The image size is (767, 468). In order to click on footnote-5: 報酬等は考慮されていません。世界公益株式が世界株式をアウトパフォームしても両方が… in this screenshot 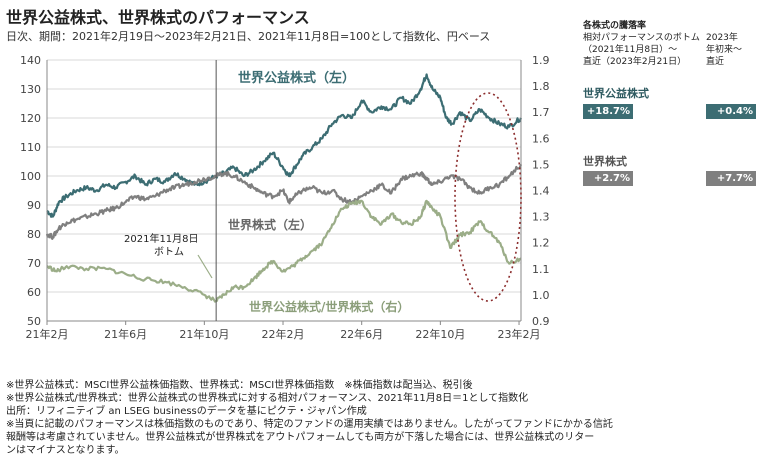, I will do `click(300, 437)`.